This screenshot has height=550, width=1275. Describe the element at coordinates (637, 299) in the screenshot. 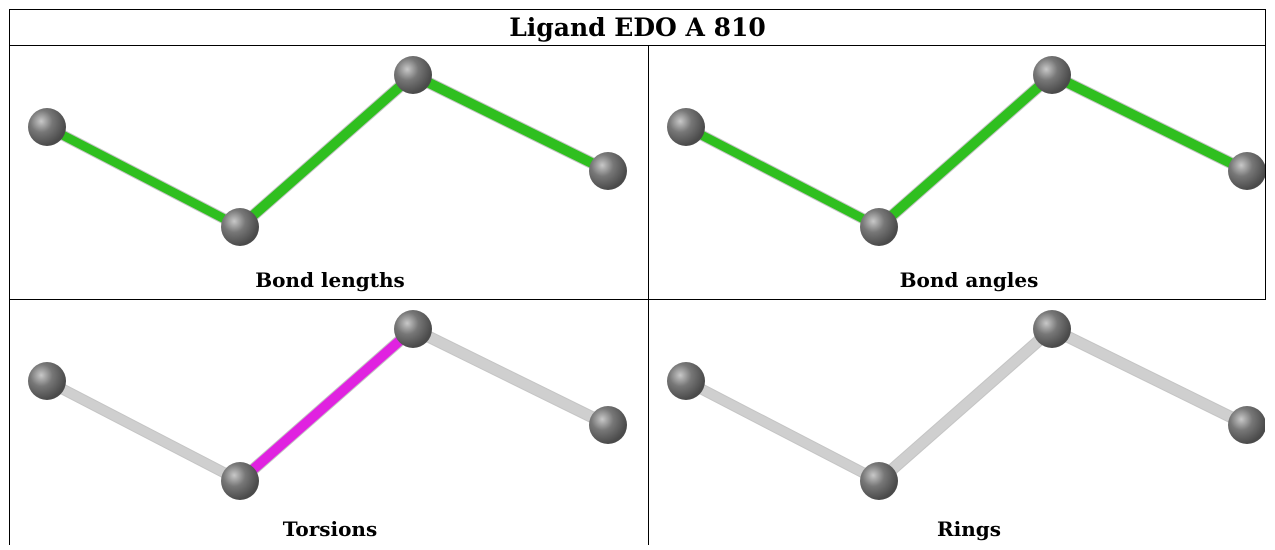

I see `middle-rule` at that location.